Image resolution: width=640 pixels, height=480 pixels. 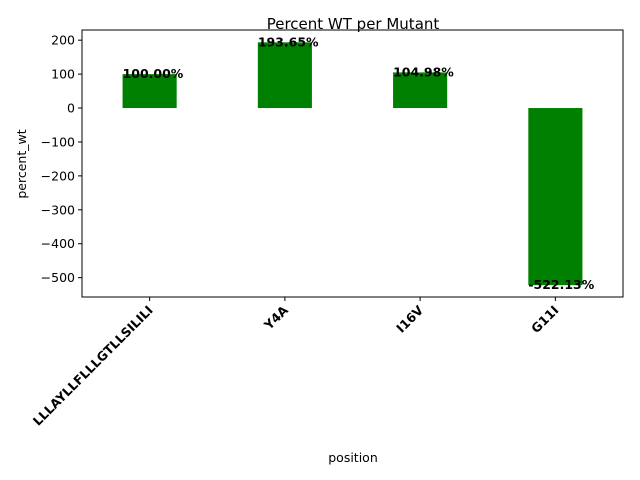 I want to click on y-axis-label: percent_wt, so click(x=21, y=163).